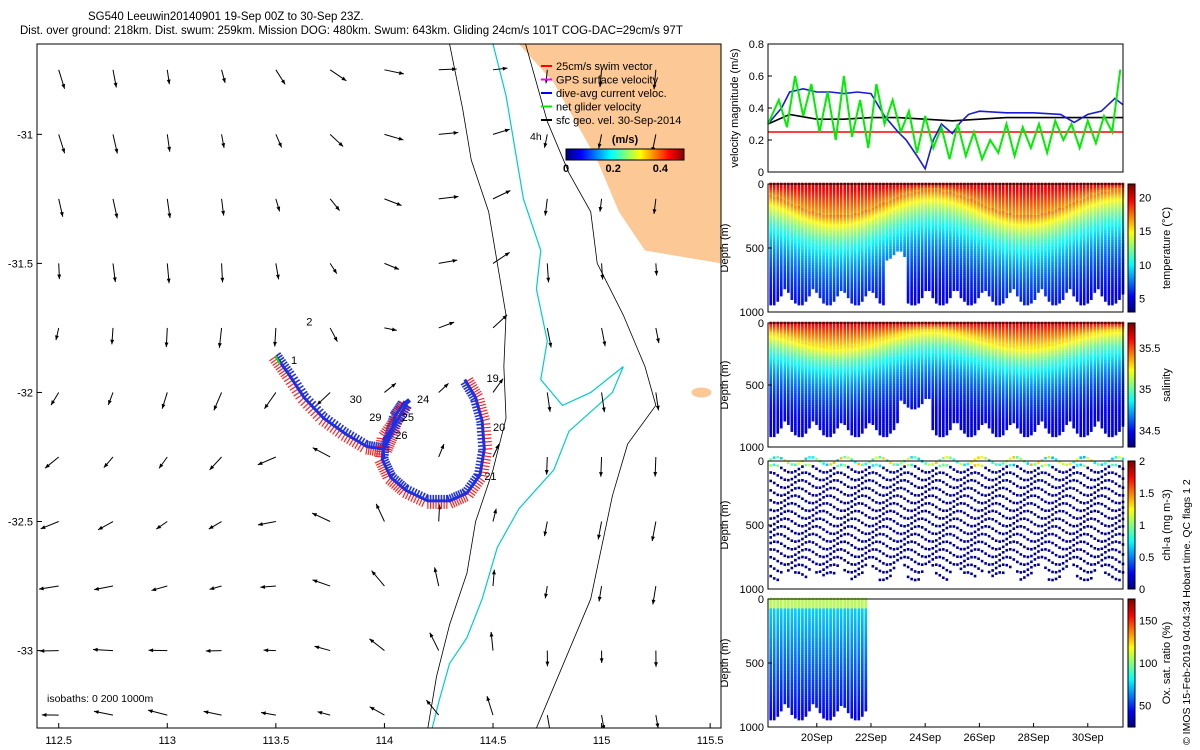 This screenshot has height=750, width=1200. What do you see at coordinates (408, 418) in the screenshot?
I see `day-label: 25` at bounding box center [408, 418].